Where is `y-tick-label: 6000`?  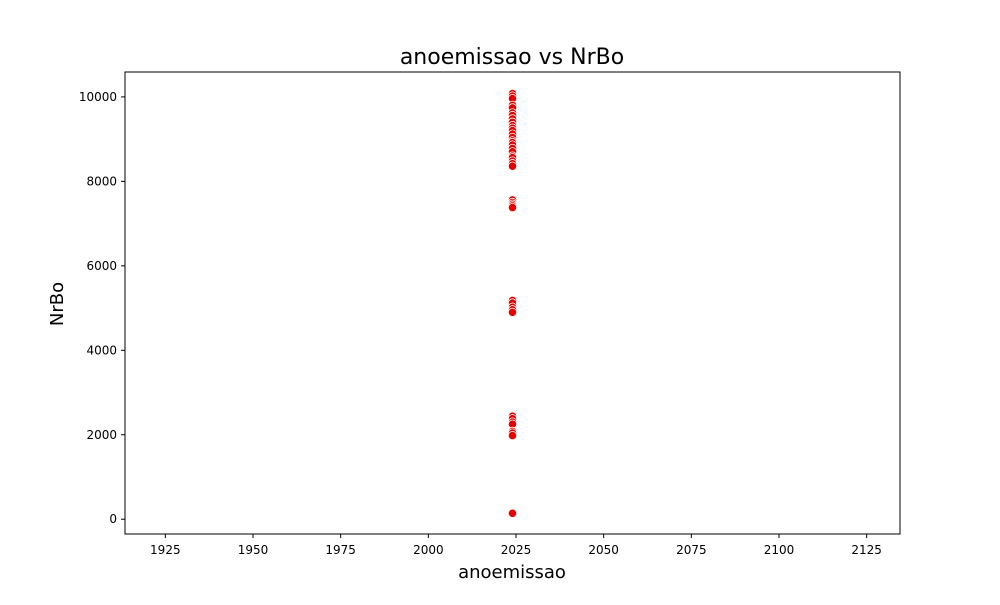
y-tick-label: 6000 is located at coordinates (101, 266).